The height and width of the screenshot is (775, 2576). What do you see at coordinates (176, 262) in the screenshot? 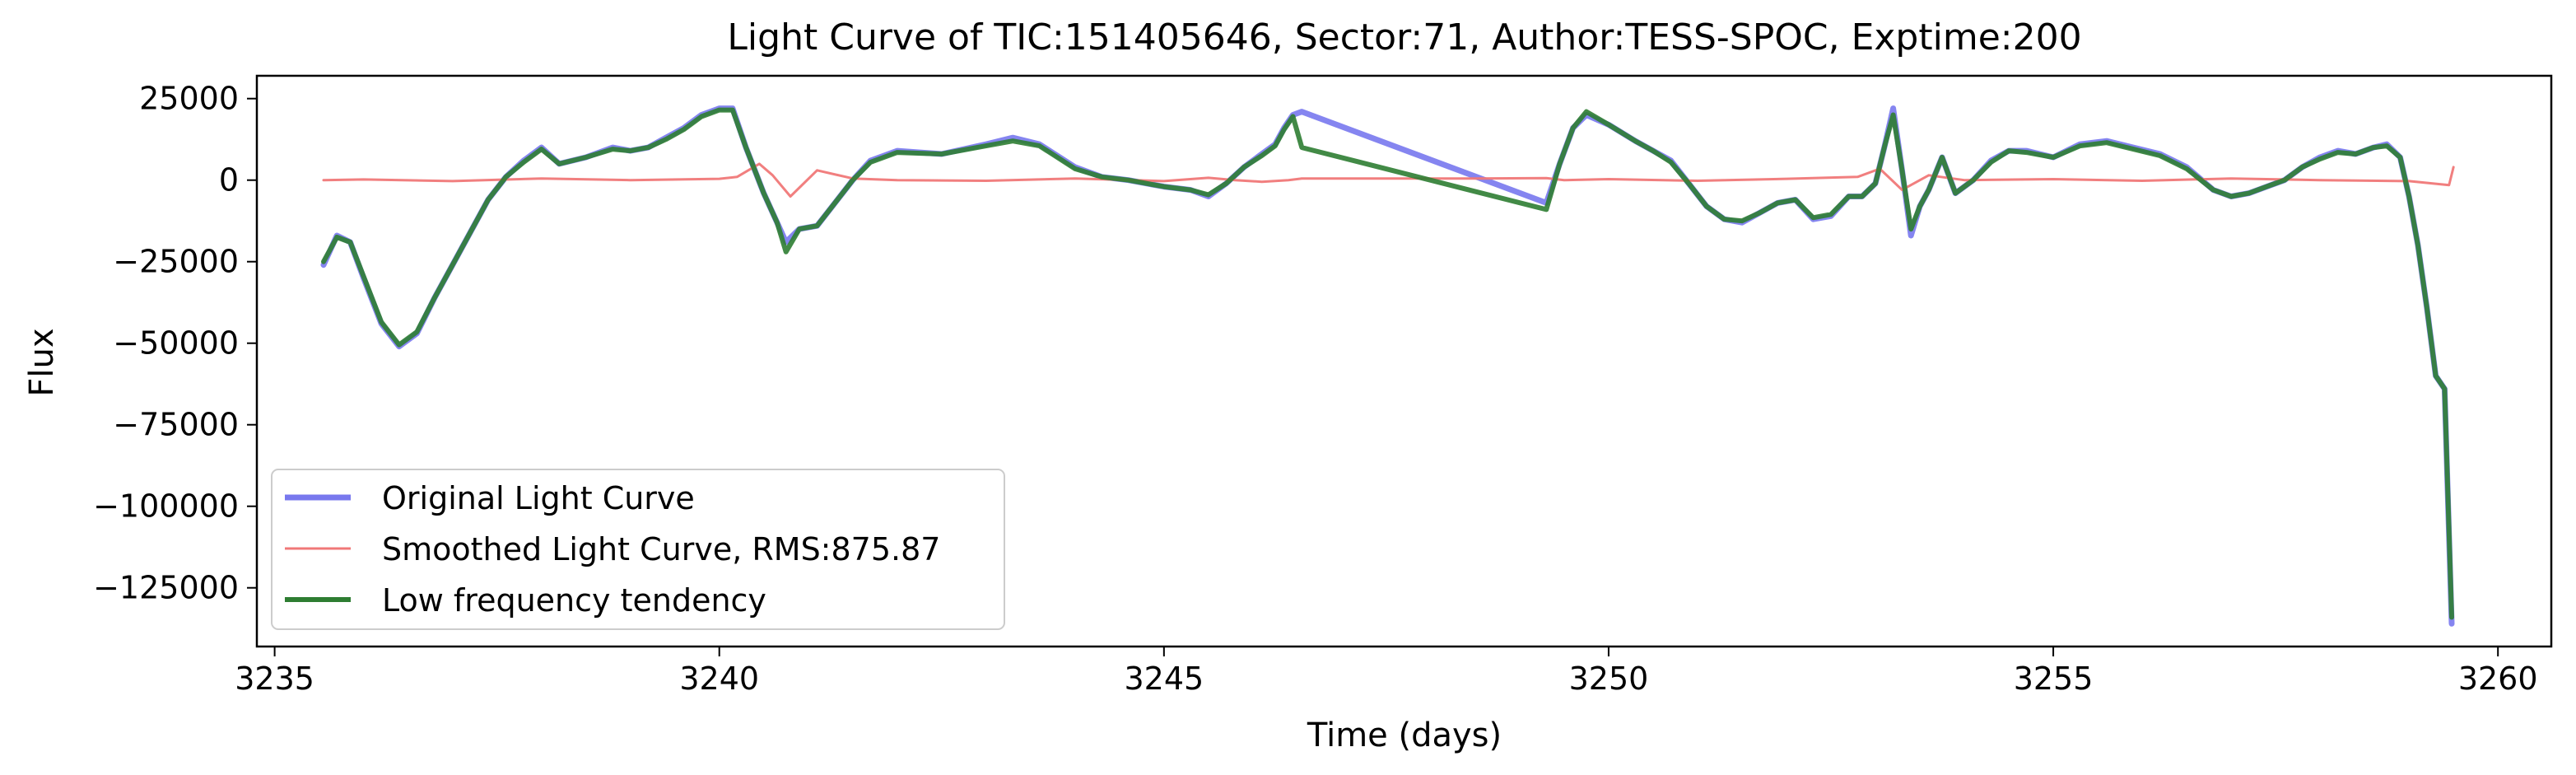
I see `y-tick-label: −25000` at bounding box center [176, 262].